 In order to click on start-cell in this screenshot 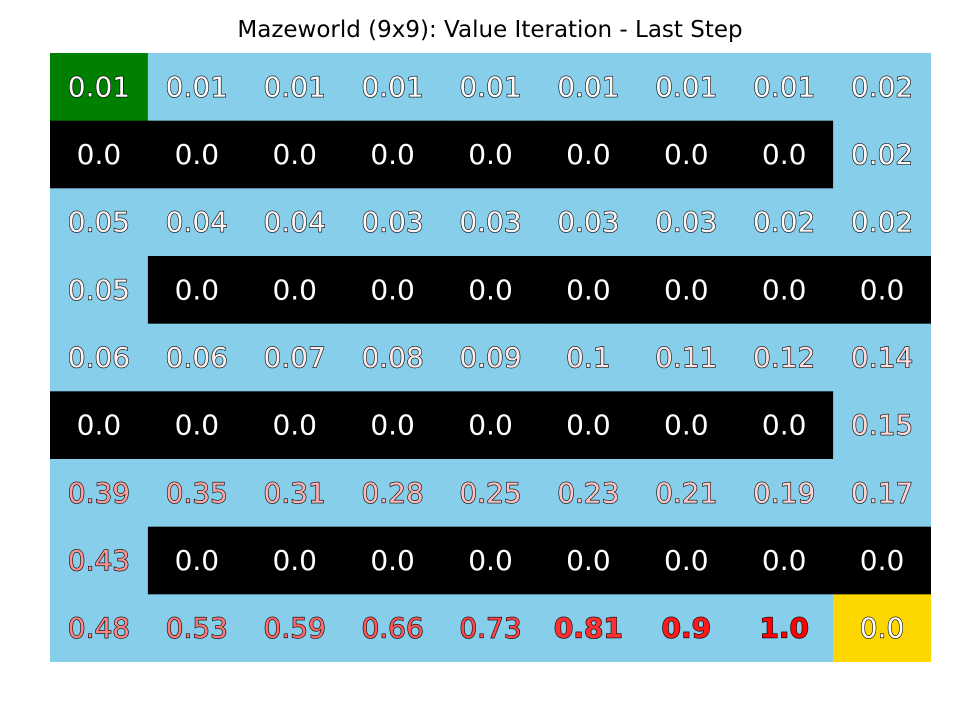, I will do `click(99, 87)`.